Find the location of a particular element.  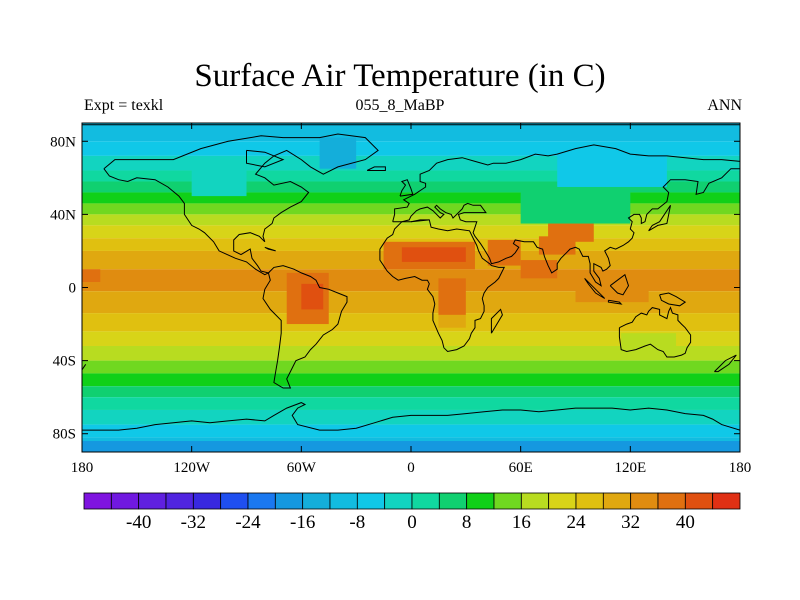

y-tick-label: 0 is located at coordinates (73, 289).